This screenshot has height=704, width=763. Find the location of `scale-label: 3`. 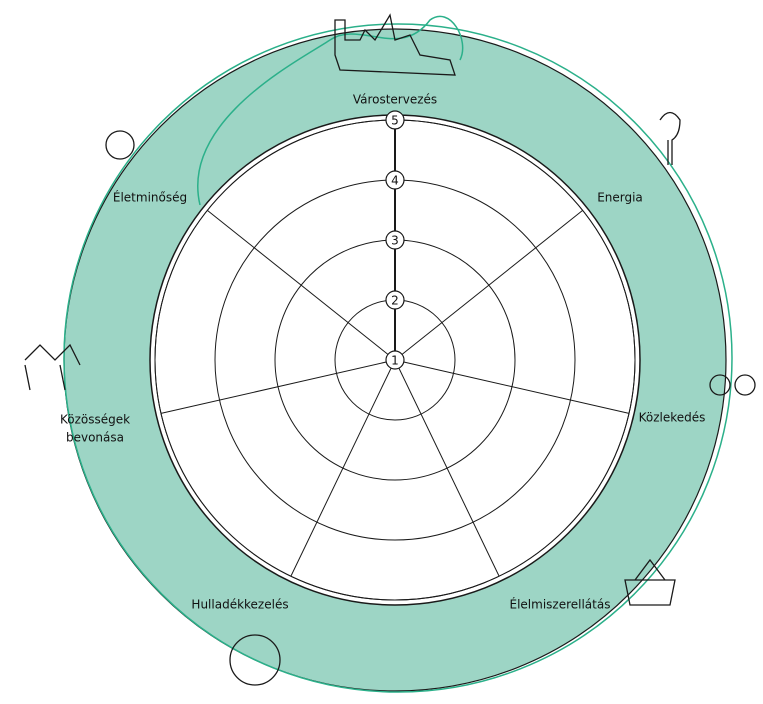

scale-label: 3 is located at coordinates (395, 241).